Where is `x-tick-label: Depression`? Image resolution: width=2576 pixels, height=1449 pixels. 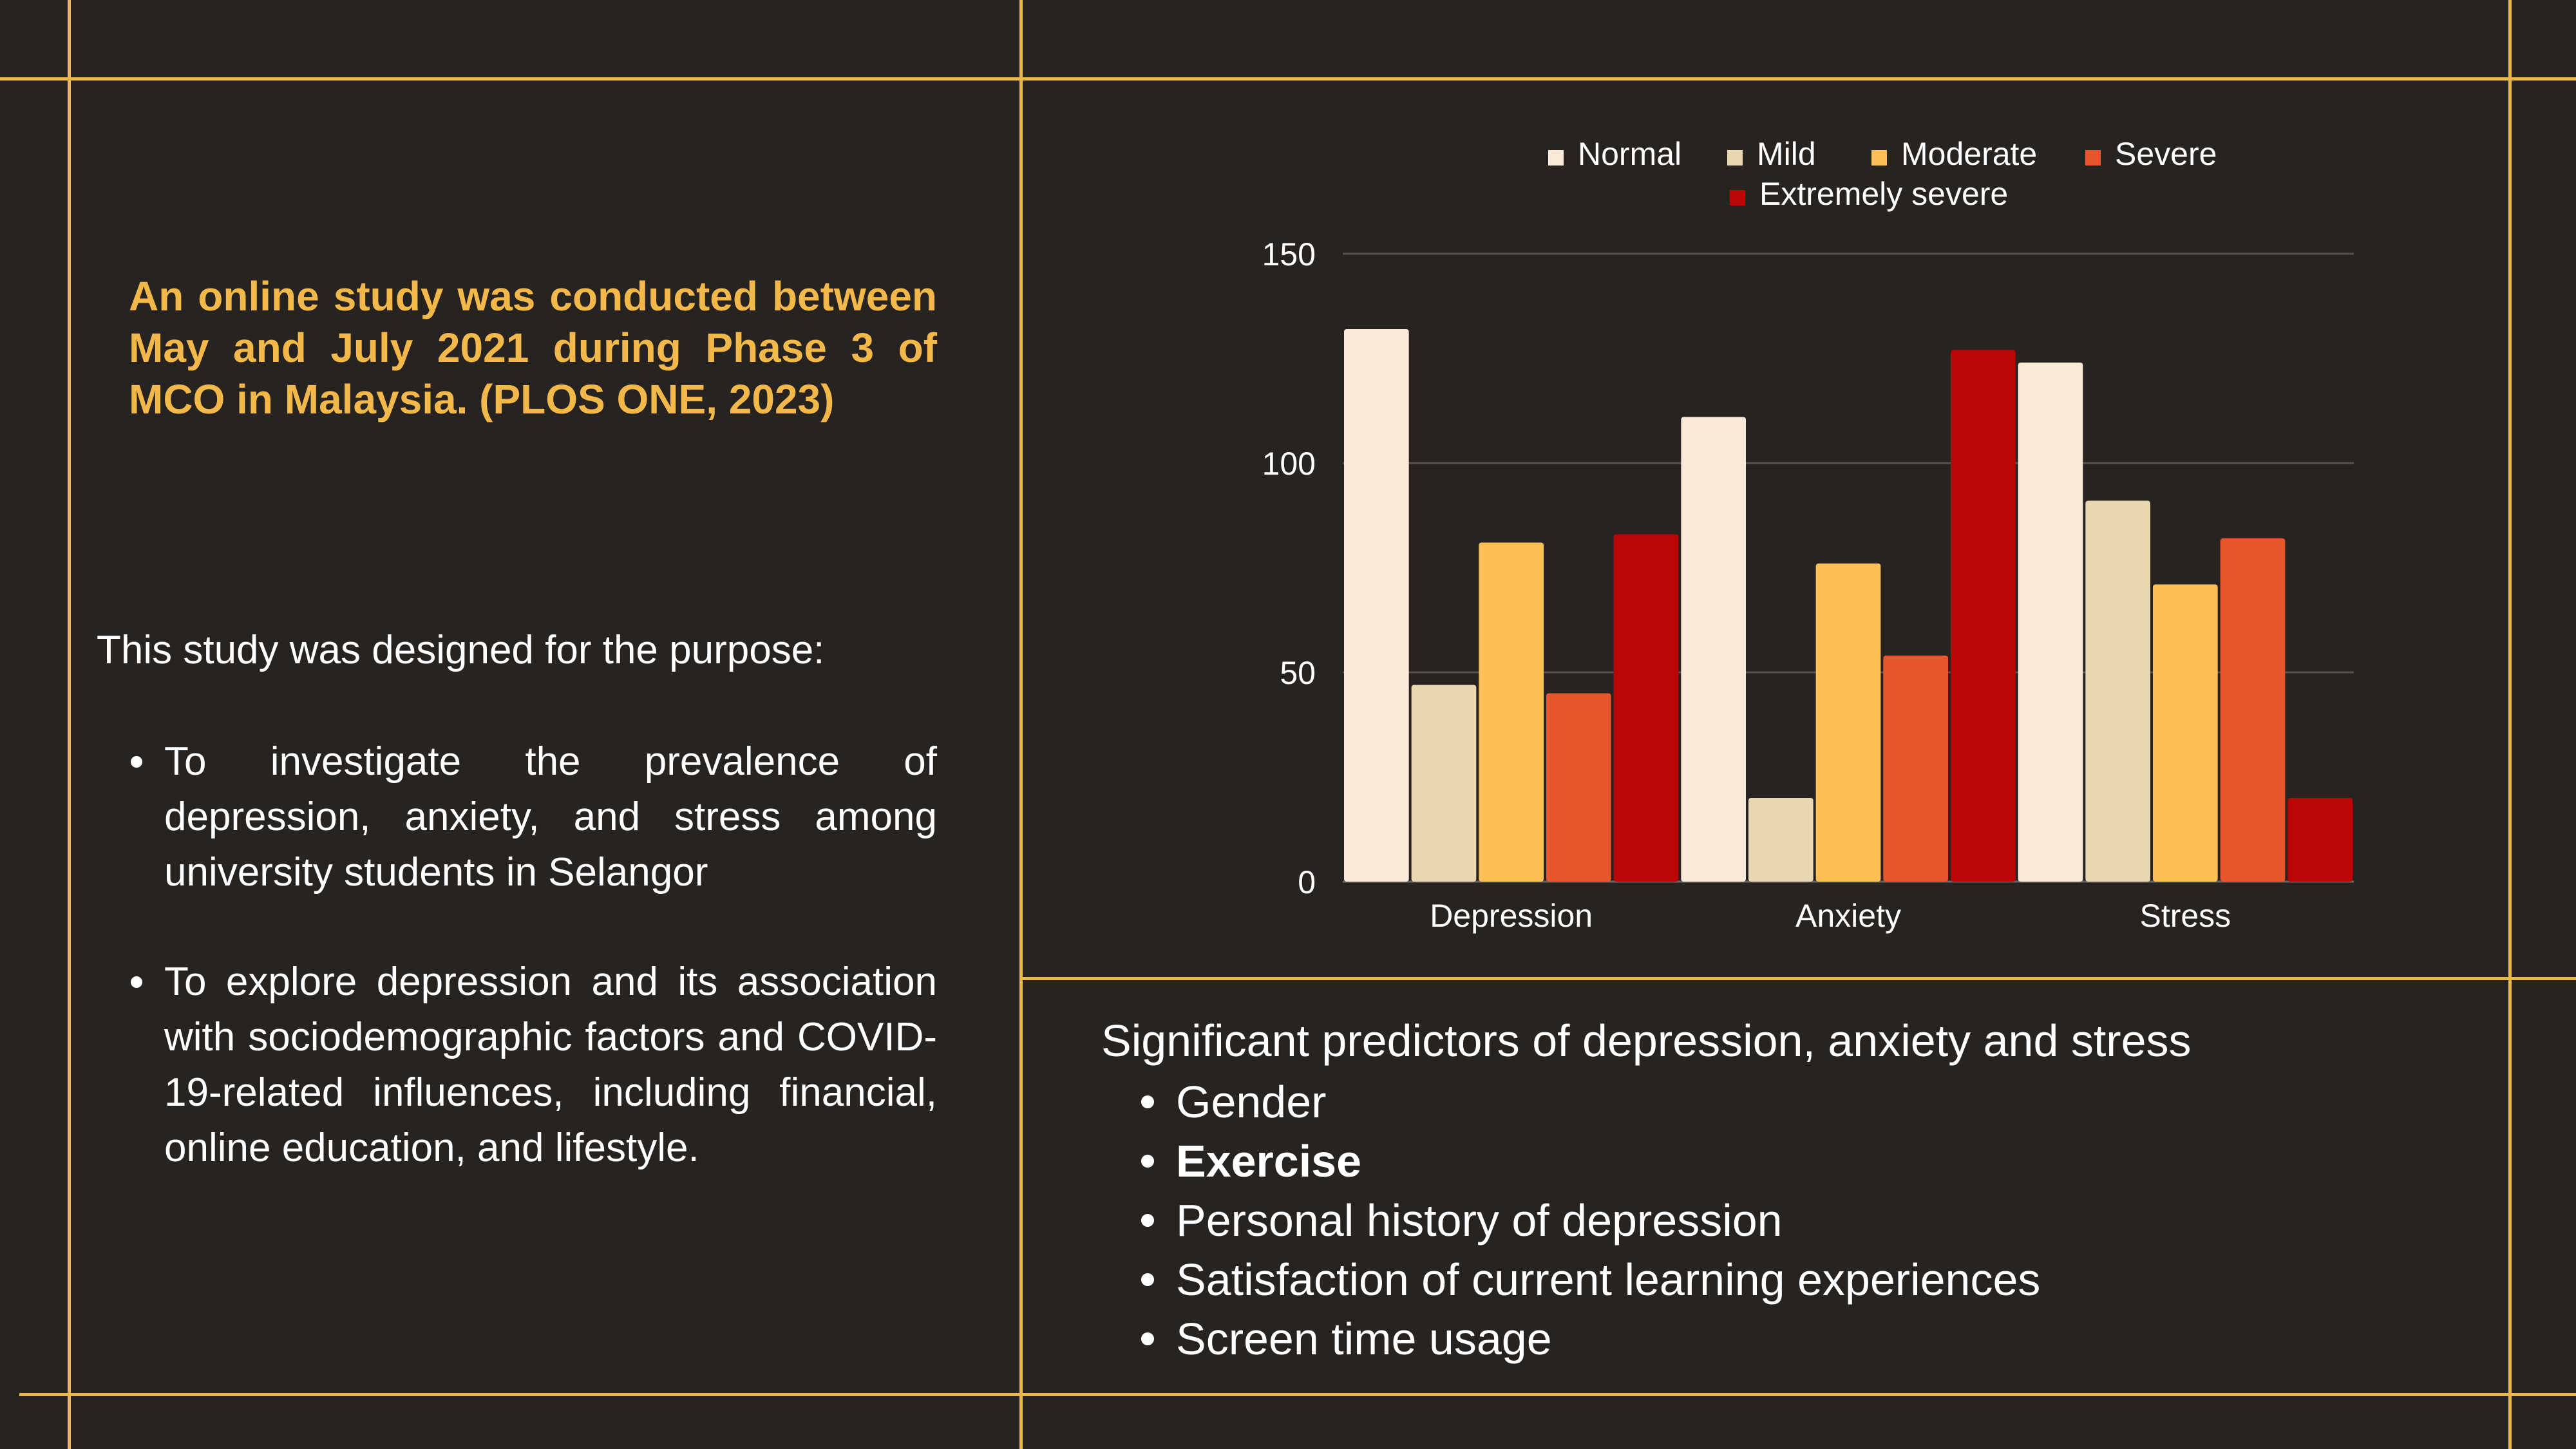
x-tick-label: Depression is located at coordinates (1512, 916).